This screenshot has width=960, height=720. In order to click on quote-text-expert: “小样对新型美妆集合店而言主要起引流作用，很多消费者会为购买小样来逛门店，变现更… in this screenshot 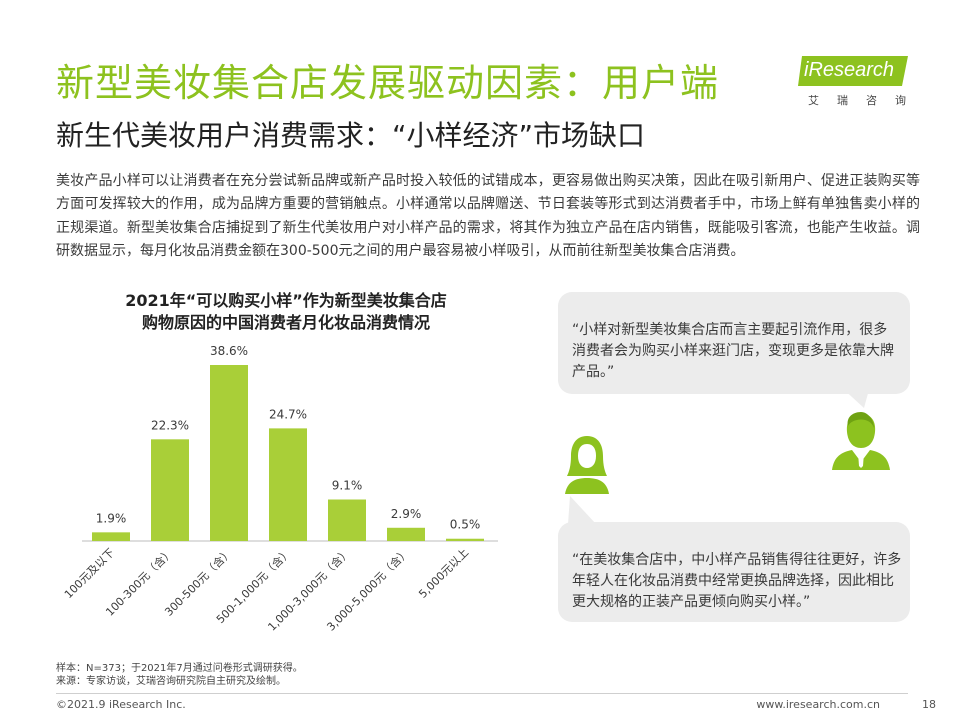, I will do `click(733, 351)`.